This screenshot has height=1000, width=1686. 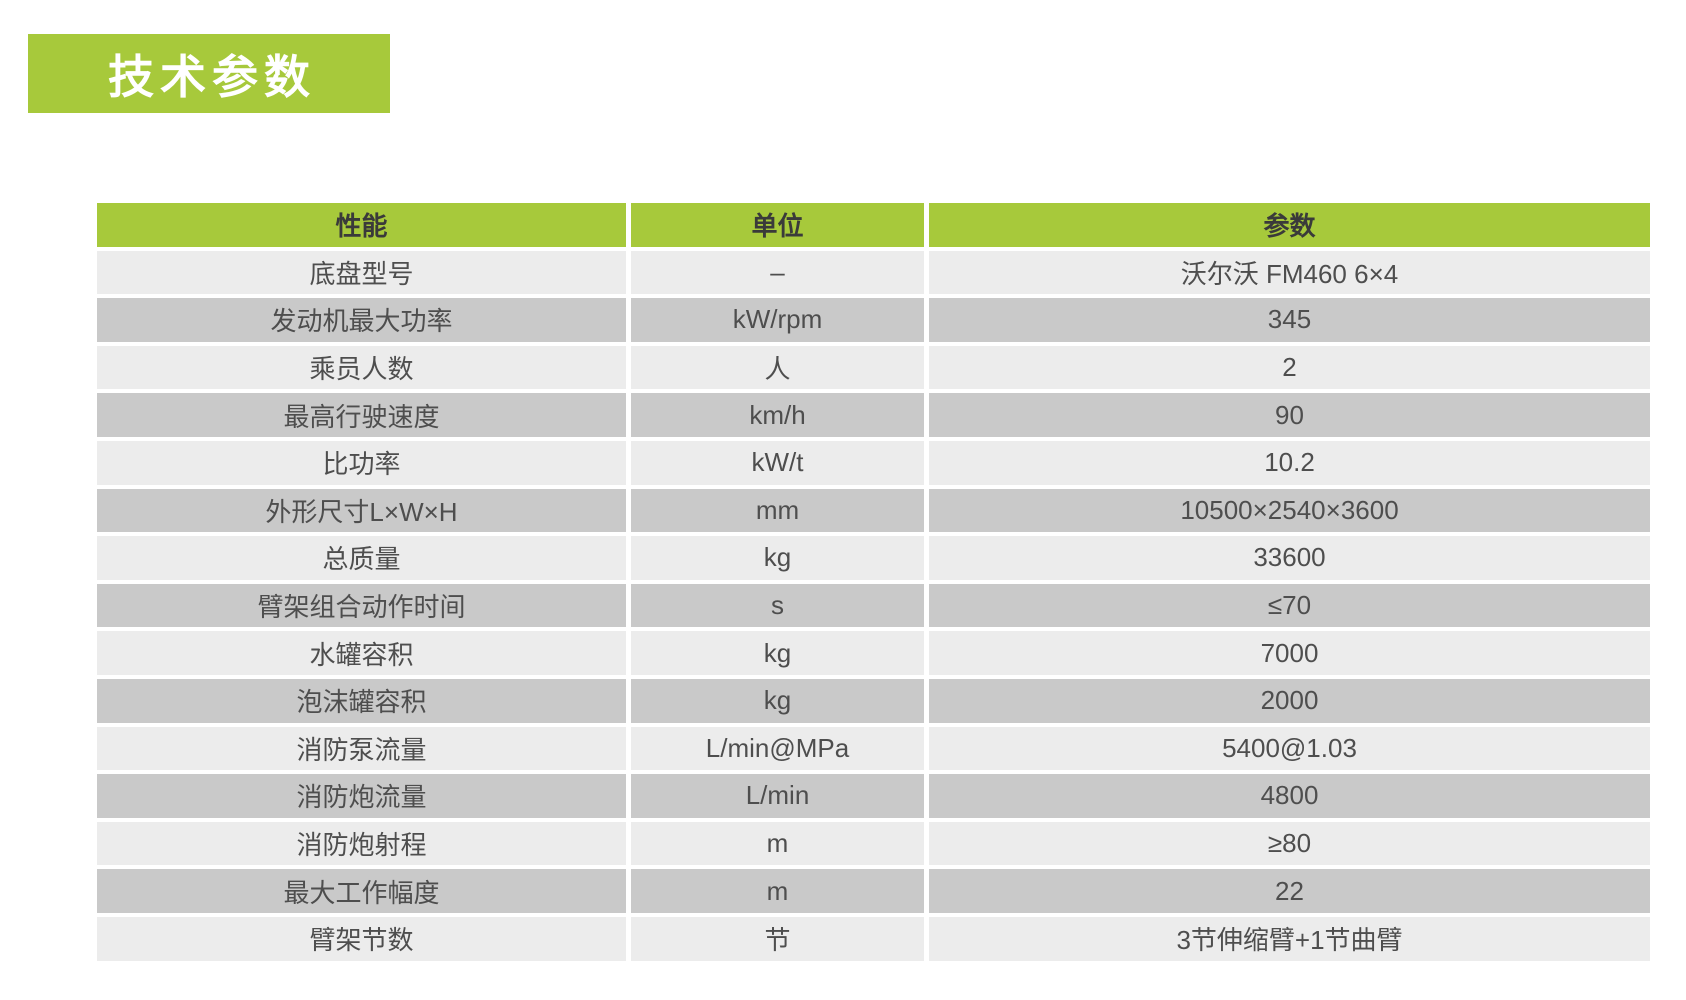 I want to click on performance-cell: 底盘型号, so click(x=361, y=272).